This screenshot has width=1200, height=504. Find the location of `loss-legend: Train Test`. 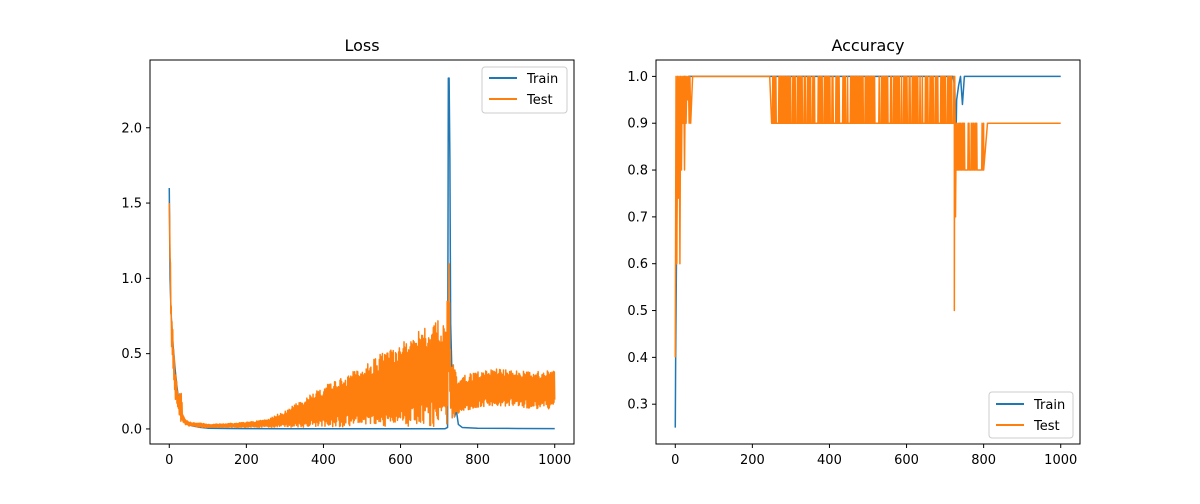

loss-legend: Train Test is located at coordinates (524, 90).